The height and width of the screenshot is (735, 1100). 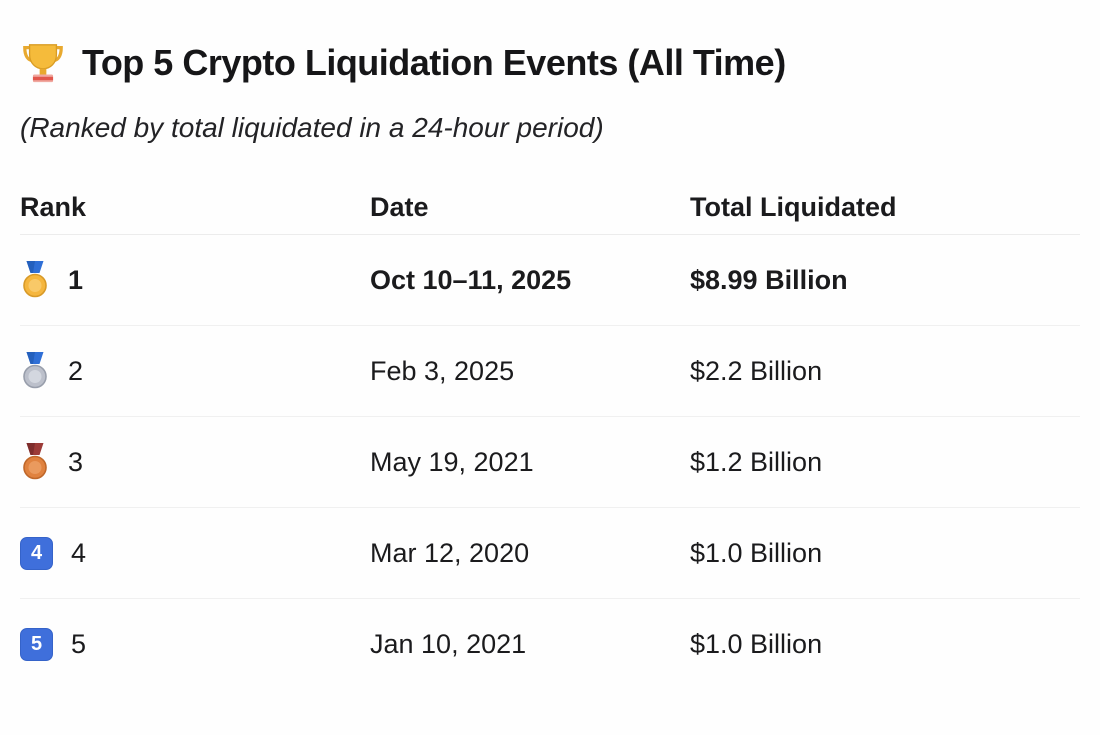 What do you see at coordinates (53, 206) in the screenshot?
I see `column-header-rank: Rank` at bounding box center [53, 206].